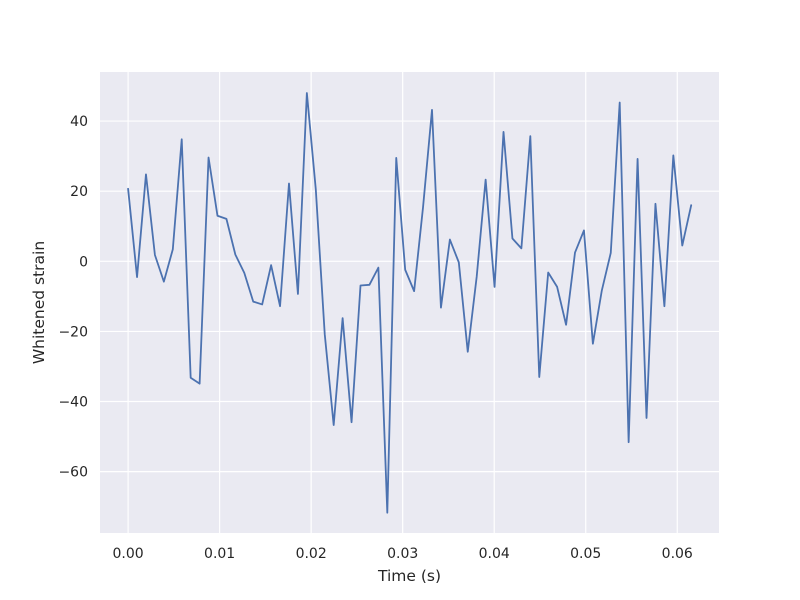 The height and width of the screenshot is (600, 800). I want to click on x-tick-label: 0.02, so click(311, 554).